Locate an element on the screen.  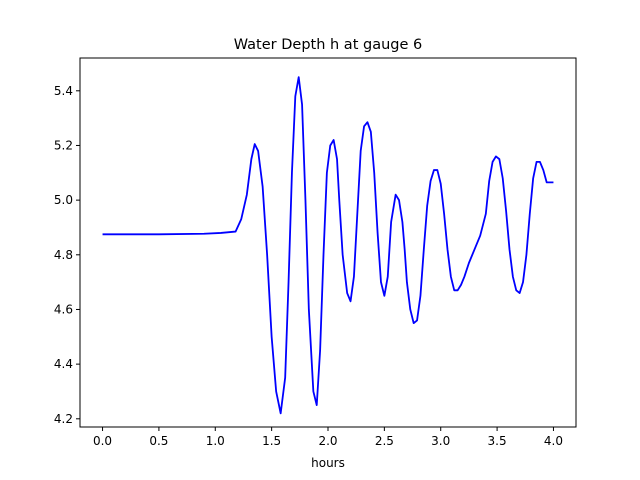
y-tick-label: 4.8 is located at coordinates (63, 255).